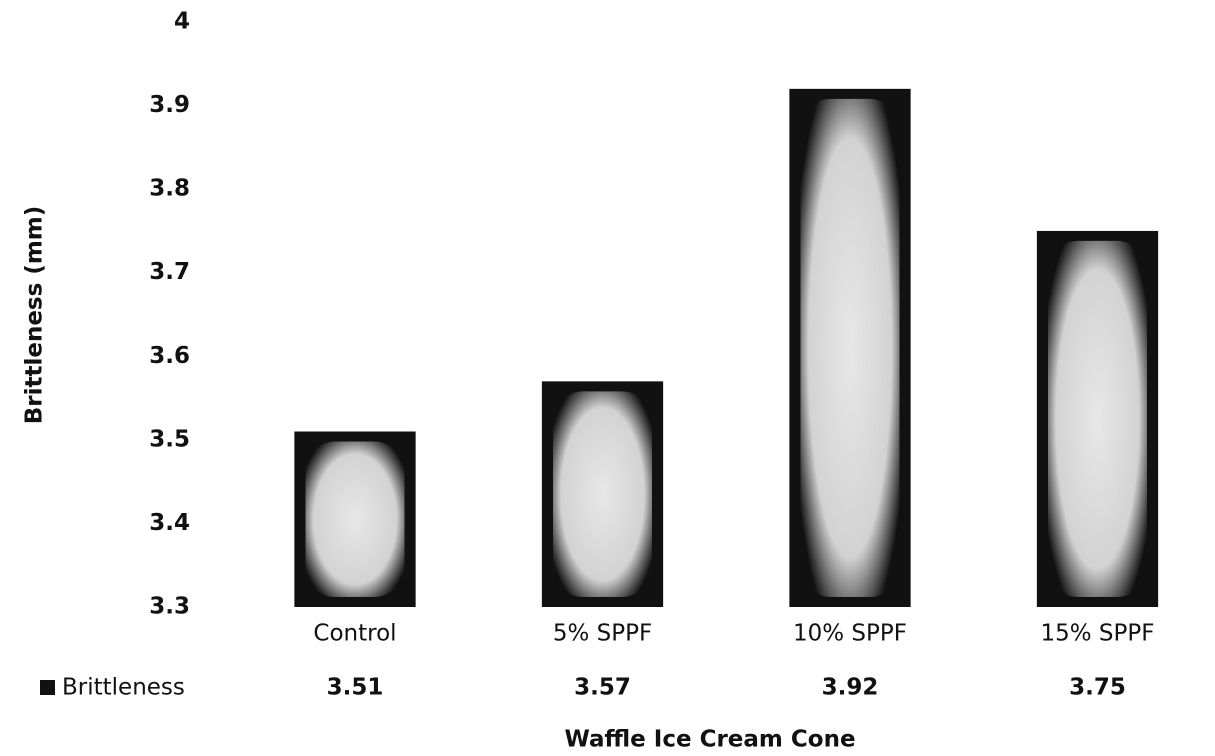 This screenshot has width=1215, height=756. I want to click on x-tick-label: 10% SPPF, so click(850, 634).